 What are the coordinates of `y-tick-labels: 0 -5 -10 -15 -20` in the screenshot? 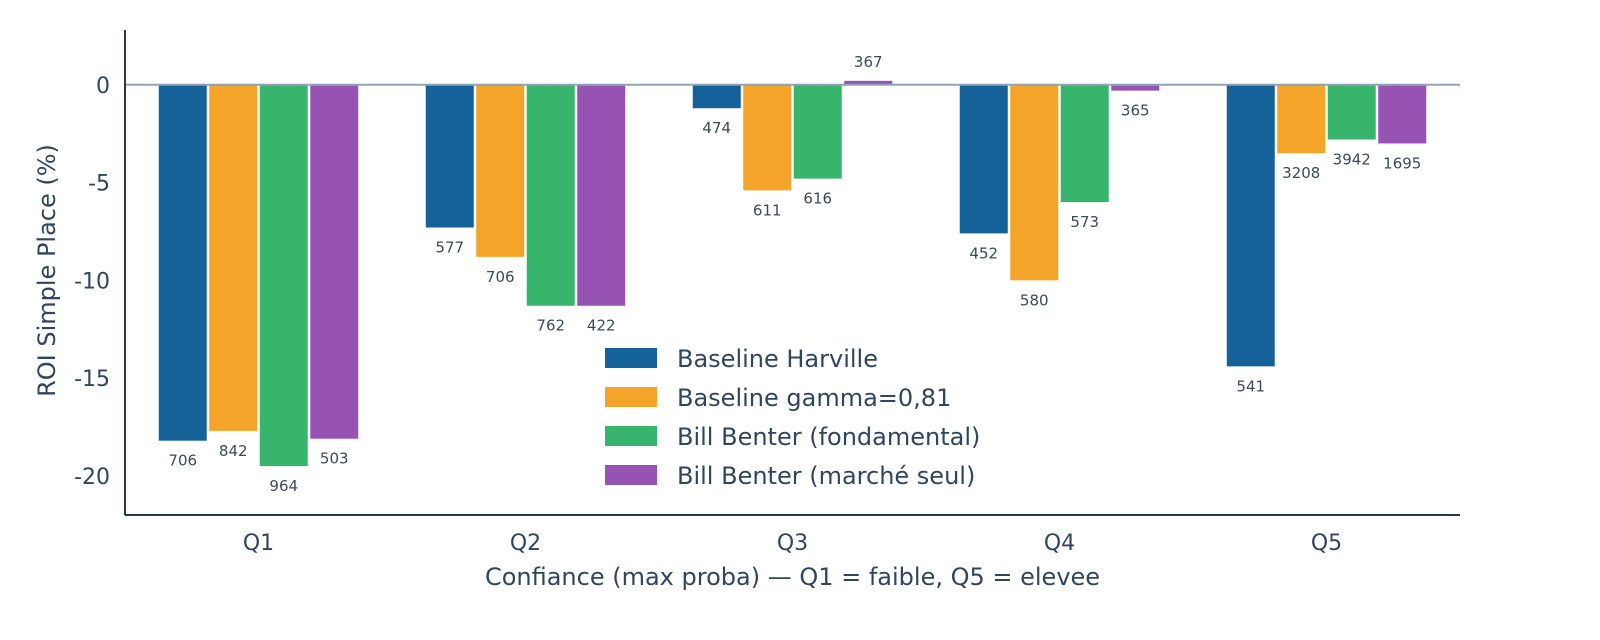 It's located at (92, 282).